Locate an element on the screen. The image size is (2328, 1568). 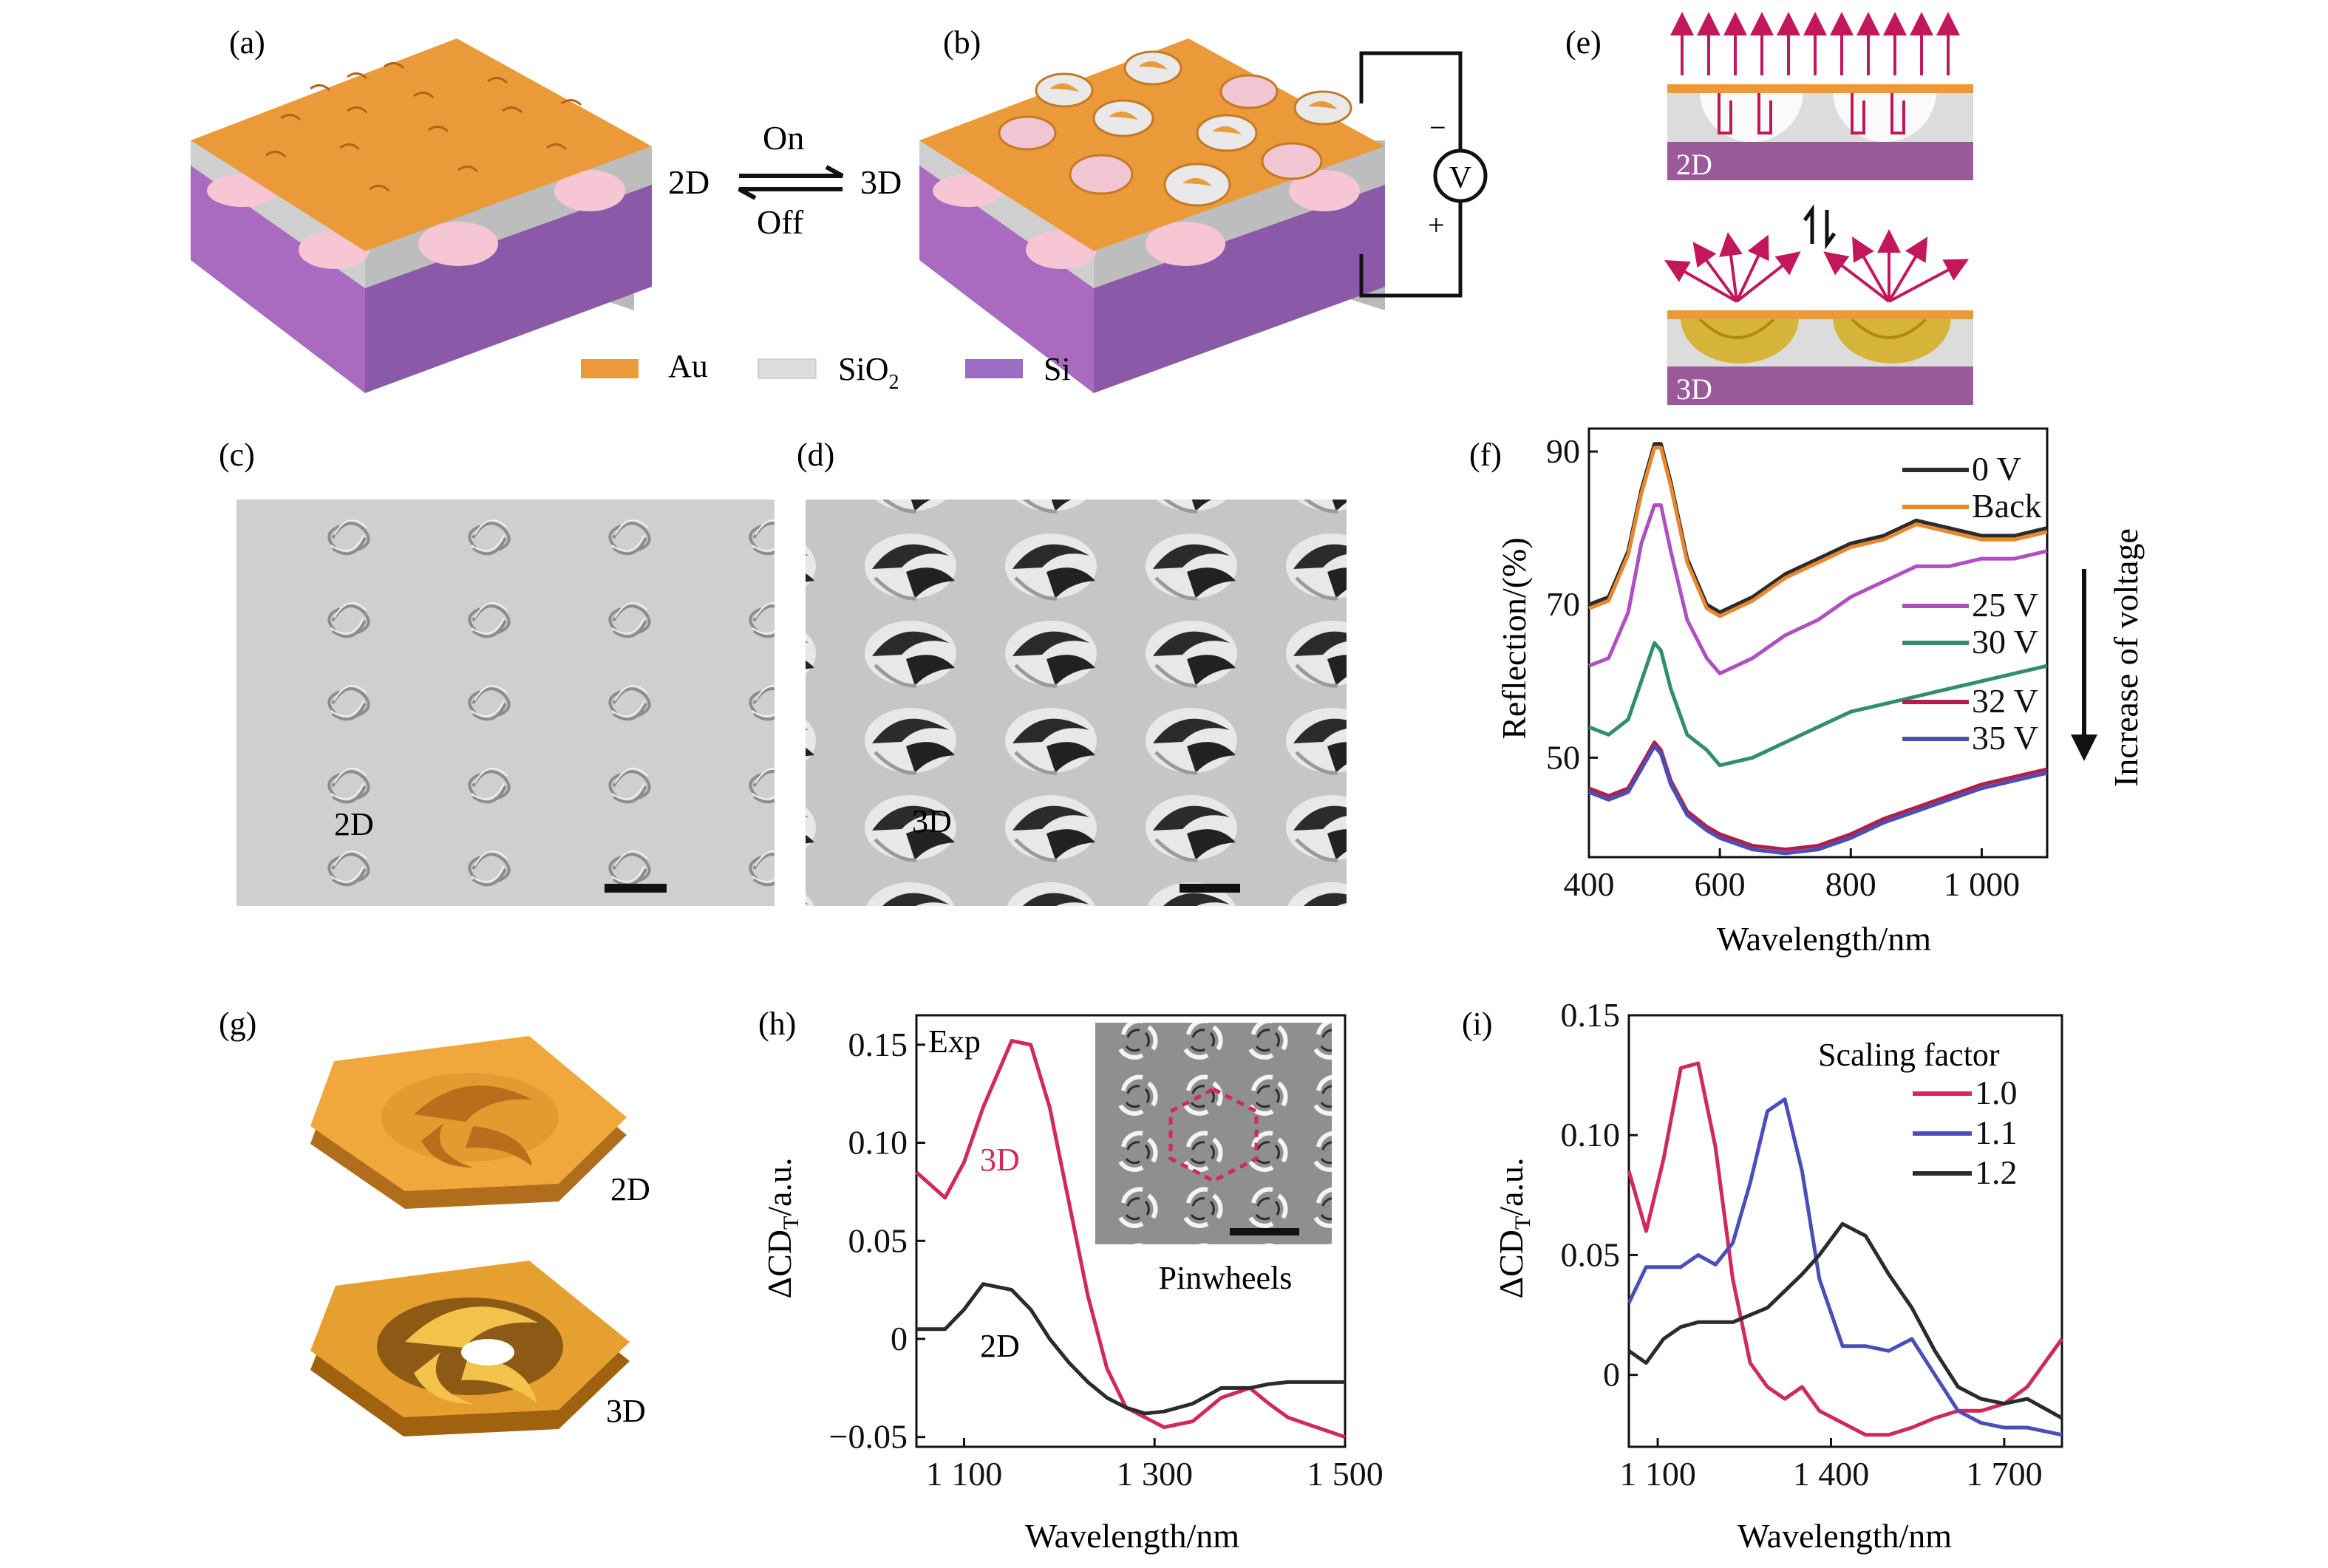
chart-i-ytick-label: 0.10 is located at coordinates (1591, 1135).